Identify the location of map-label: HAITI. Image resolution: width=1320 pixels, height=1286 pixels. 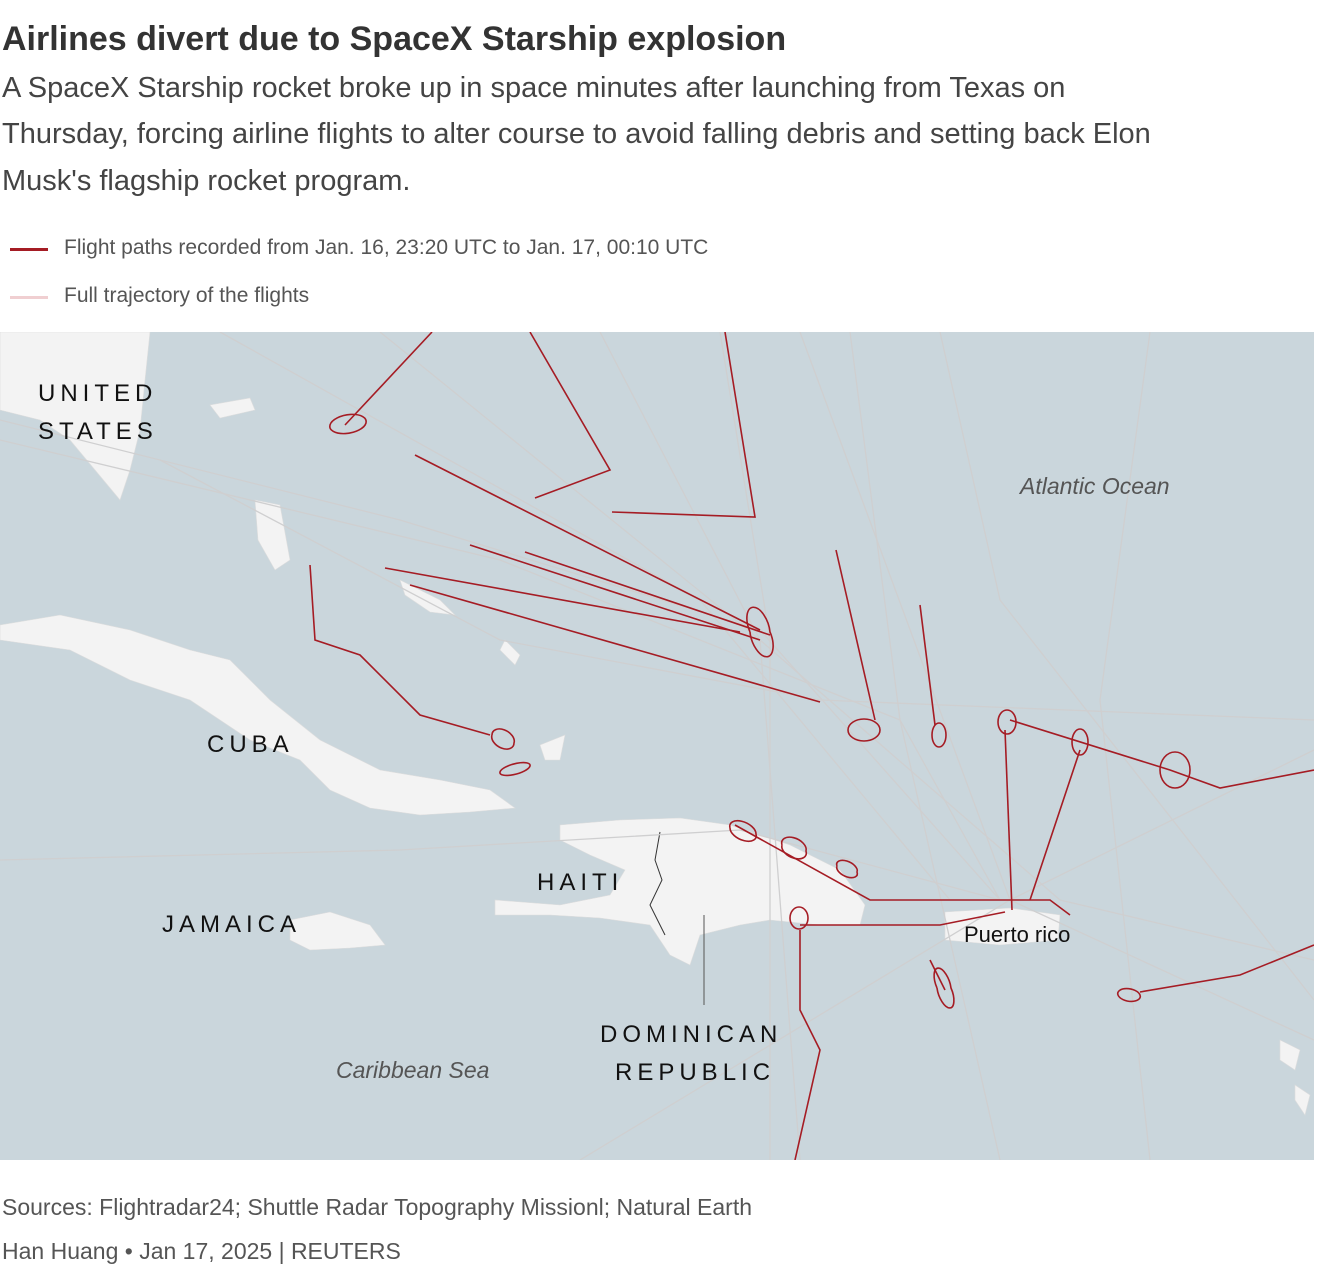
(580, 882).